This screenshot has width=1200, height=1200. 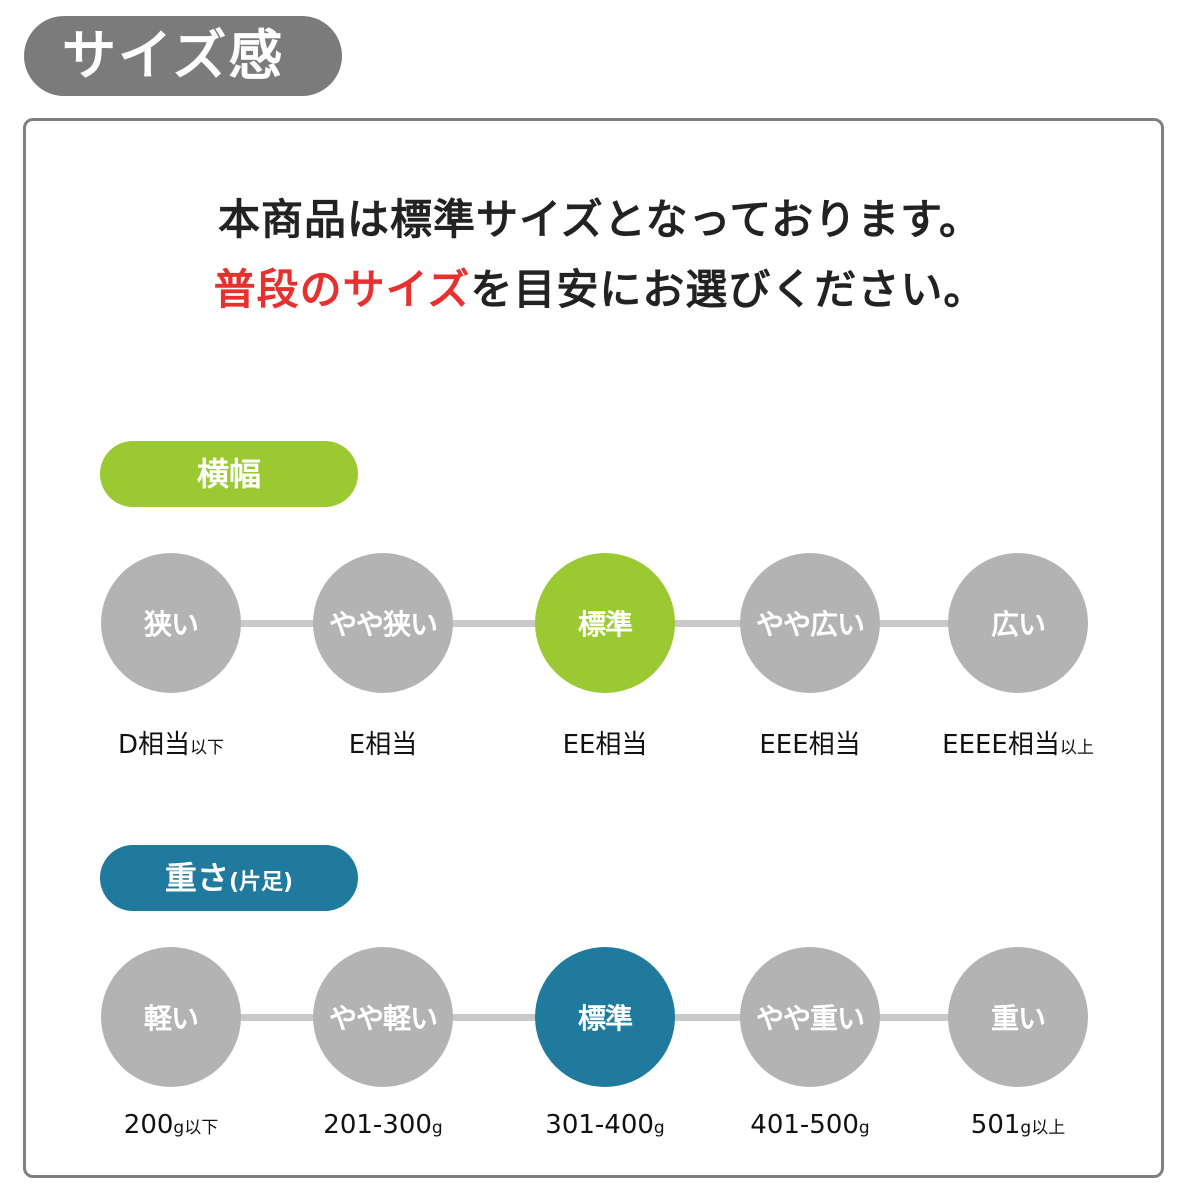 I want to click on width-scale-title: 横幅, so click(x=229, y=474).